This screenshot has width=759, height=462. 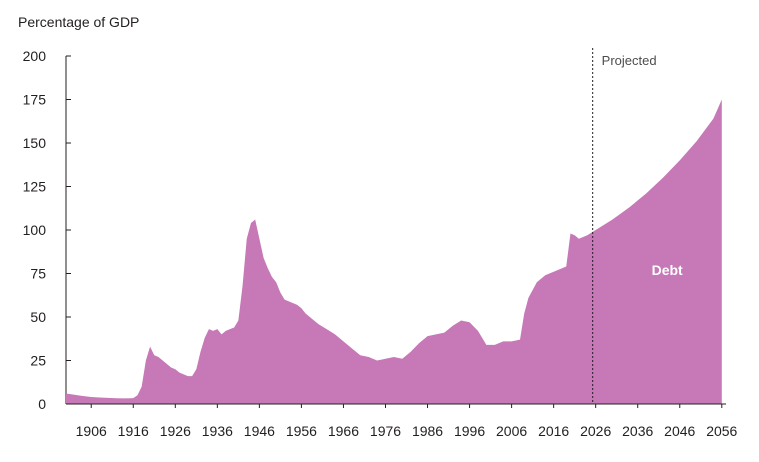 What do you see at coordinates (38, 274) in the screenshot?
I see `y-tick-label: 75` at bounding box center [38, 274].